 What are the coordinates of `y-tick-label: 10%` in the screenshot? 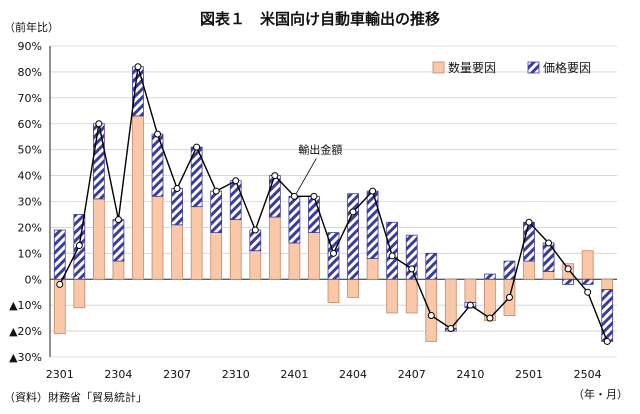 It's located at (30, 253).